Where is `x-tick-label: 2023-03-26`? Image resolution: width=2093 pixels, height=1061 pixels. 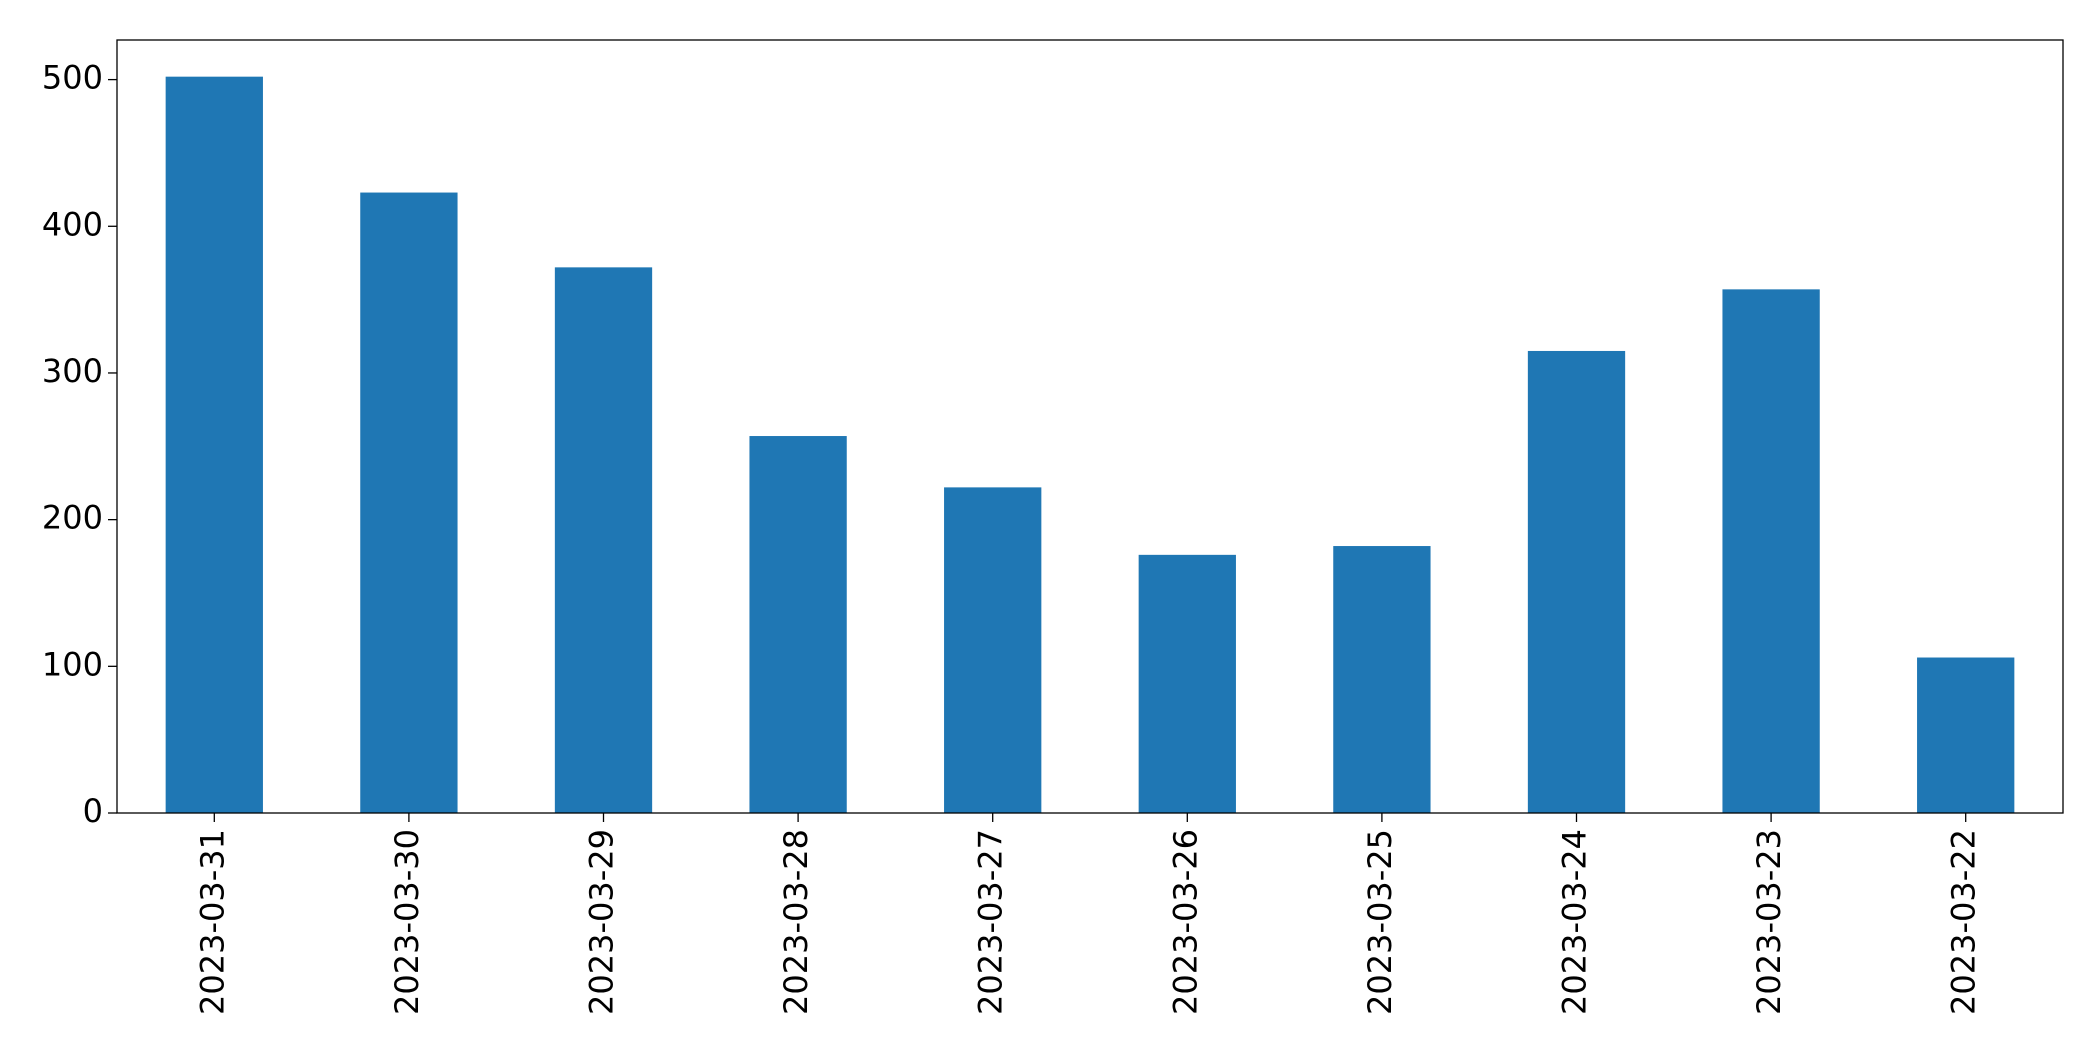
x-tick-label: 2023-03-26 is located at coordinates (1185, 922).